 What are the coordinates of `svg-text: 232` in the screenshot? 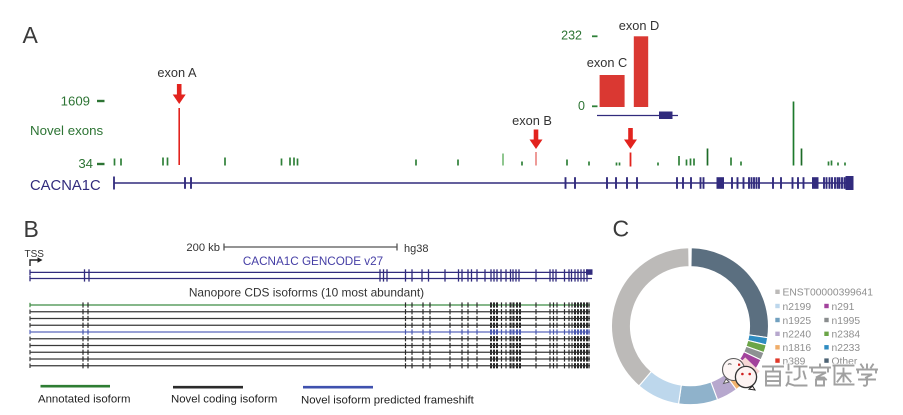 It's located at (571, 36).